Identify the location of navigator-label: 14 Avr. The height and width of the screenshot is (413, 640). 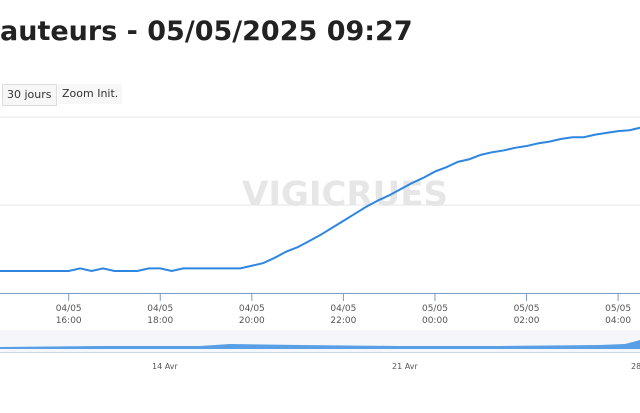
(165, 366).